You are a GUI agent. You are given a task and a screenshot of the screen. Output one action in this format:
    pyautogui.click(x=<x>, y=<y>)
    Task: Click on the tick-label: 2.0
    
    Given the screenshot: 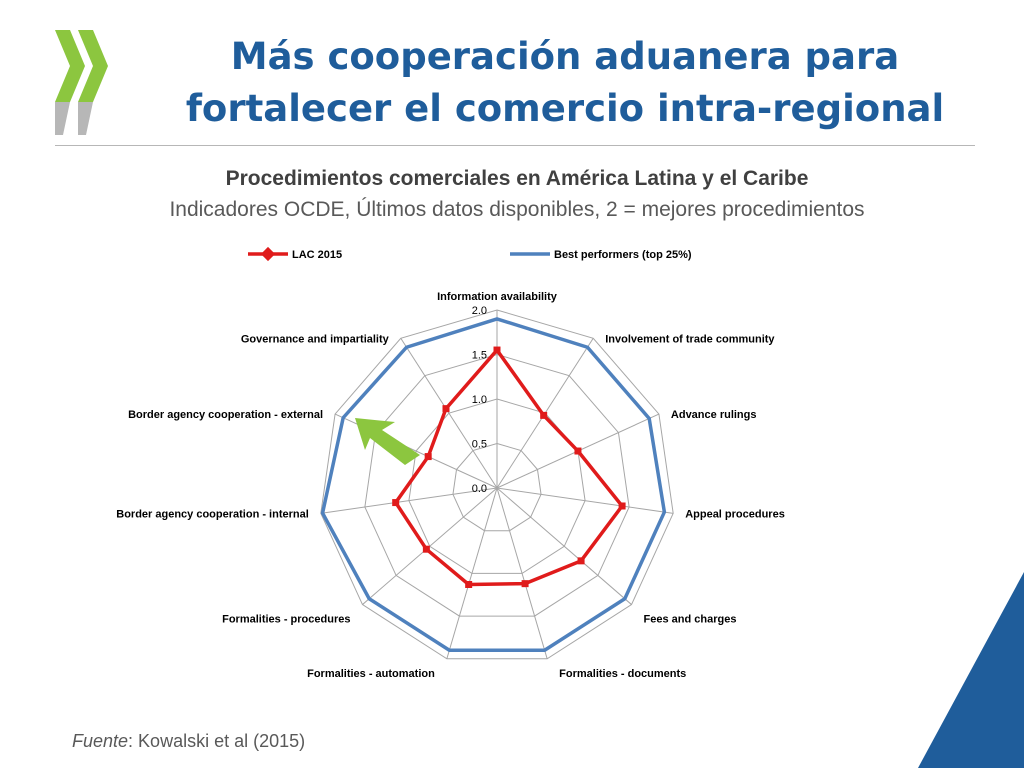 What is the action you would take?
    pyautogui.click(x=479, y=311)
    